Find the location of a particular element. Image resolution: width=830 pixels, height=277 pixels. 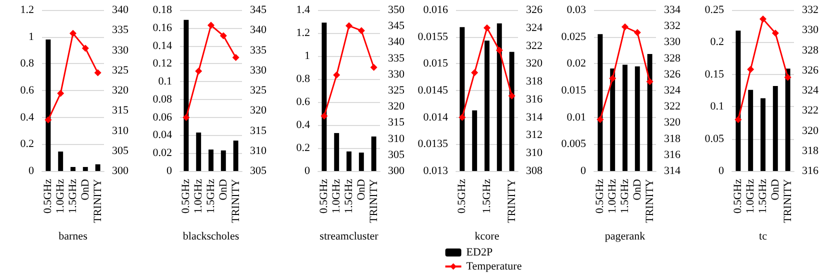

y2-tick-label: 315 is located at coordinates (396, 122).